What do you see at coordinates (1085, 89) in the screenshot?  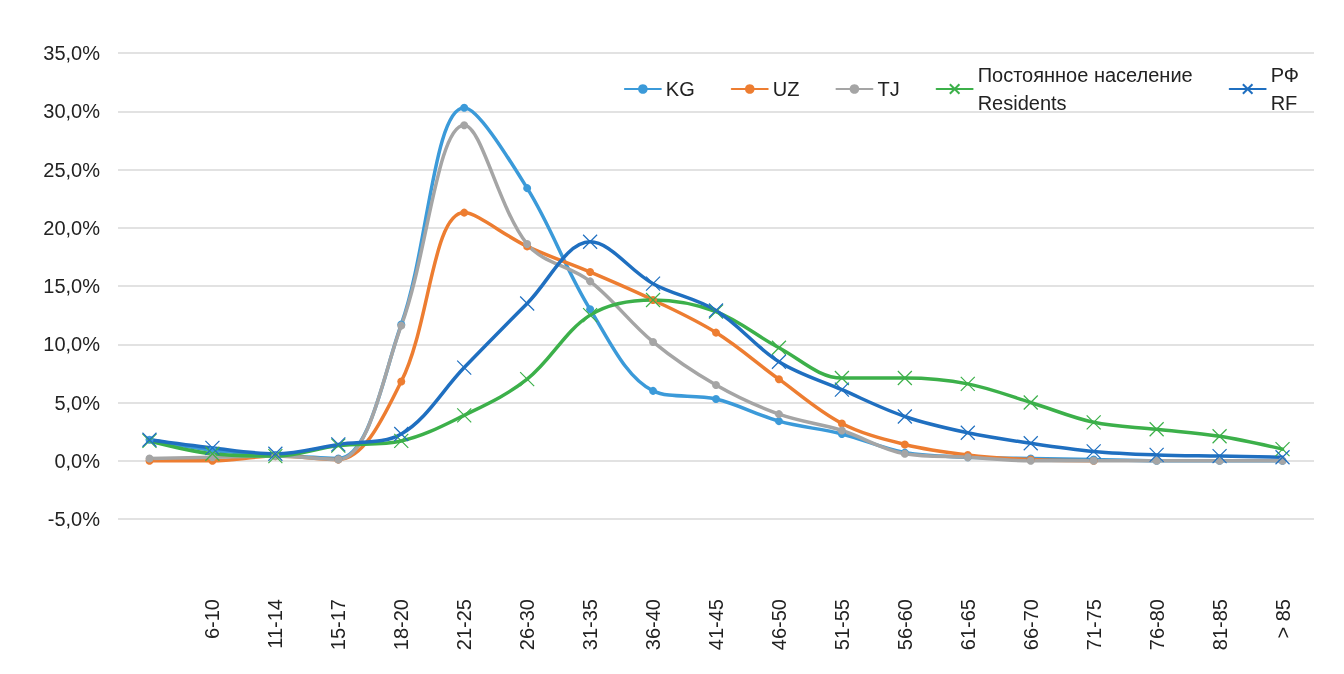 I see `legend-label: Постоянное население Residents` at bounding box center [1085, 89].